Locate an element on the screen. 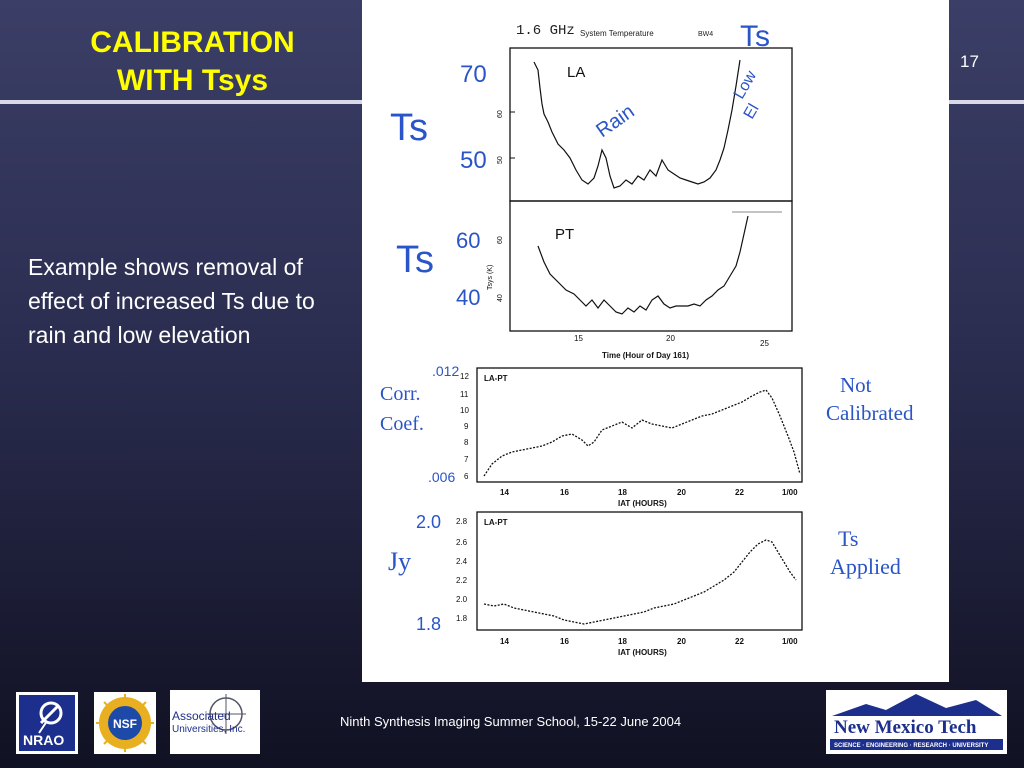 The height and width of the screenshot is (768, 1024). panel-pt-frame is located at coordinates (651, 266).